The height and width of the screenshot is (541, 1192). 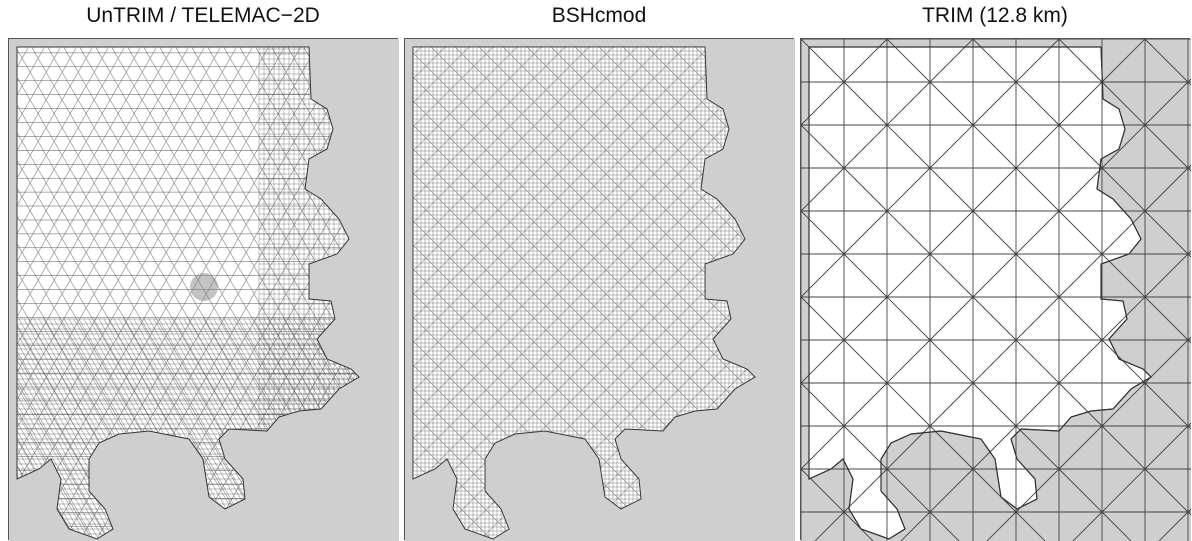 What do you see at coordinates (995, 15) in the screenshot?
I see `panel-title-trim: TRIM (12.8 km)` at bounding box center [995, 15].